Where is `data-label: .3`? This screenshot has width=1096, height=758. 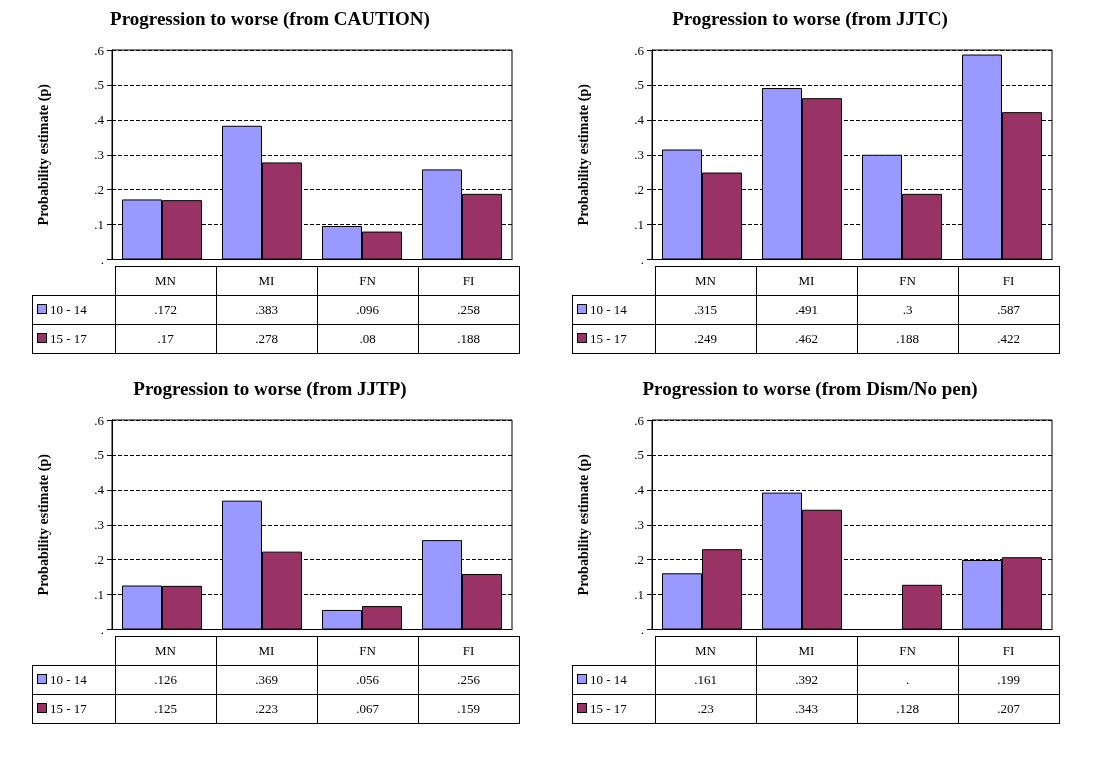
data-label: .3 is located at coordinates (907, 310).